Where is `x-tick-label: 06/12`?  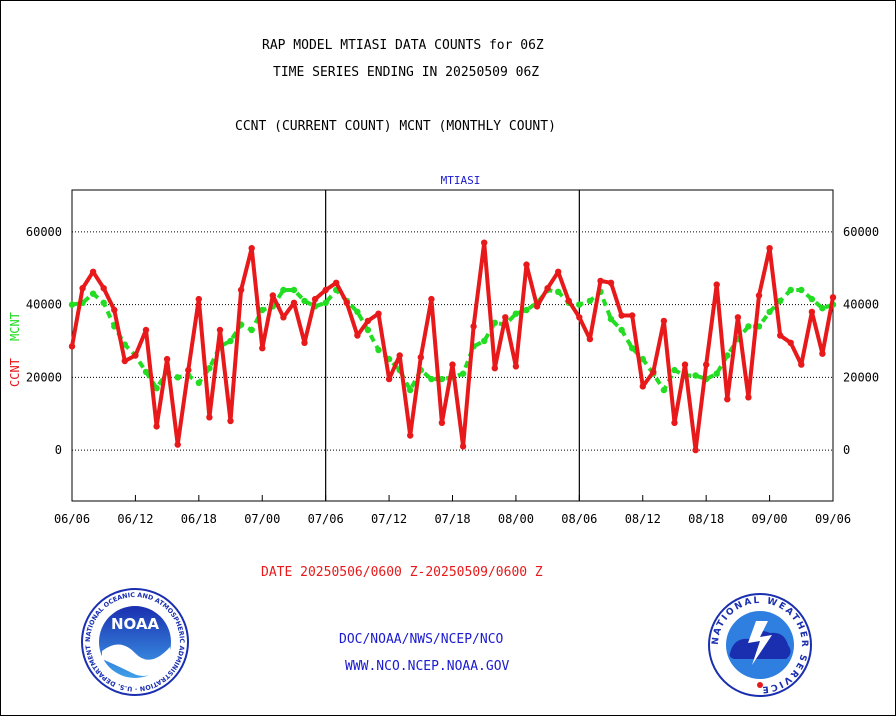
x-tick-label: 06/12 is located at coordinates (135, 519).